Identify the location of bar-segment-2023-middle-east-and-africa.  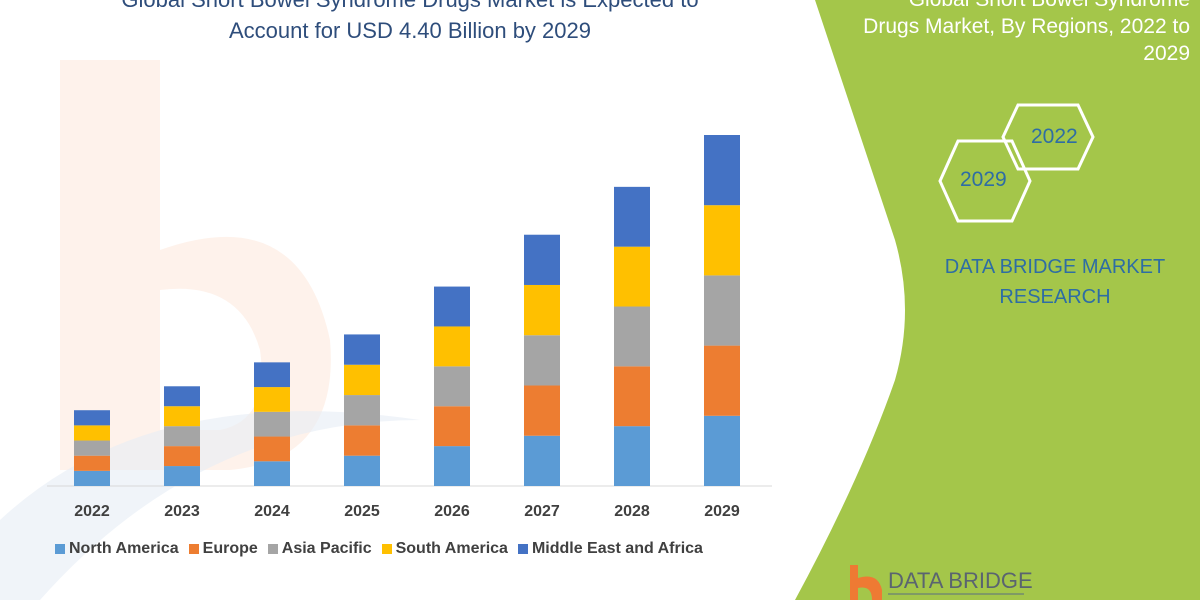
(182, 396).